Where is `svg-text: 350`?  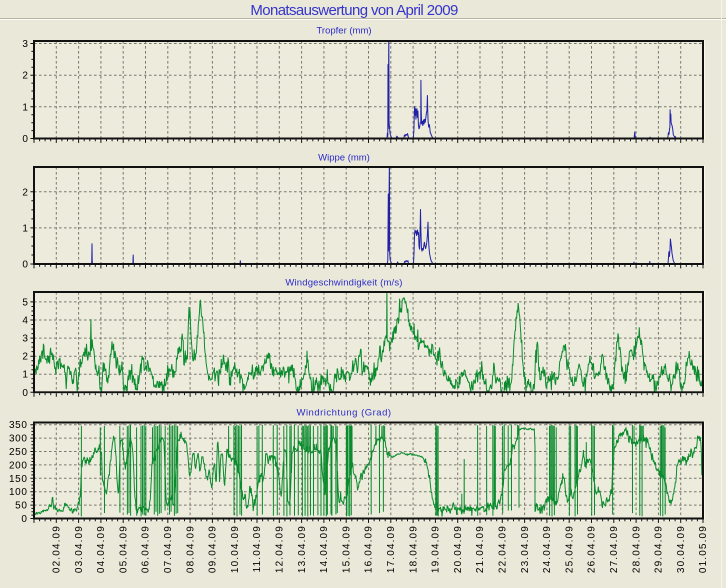 svg-text: 350 is located at coordinates (18, 425).